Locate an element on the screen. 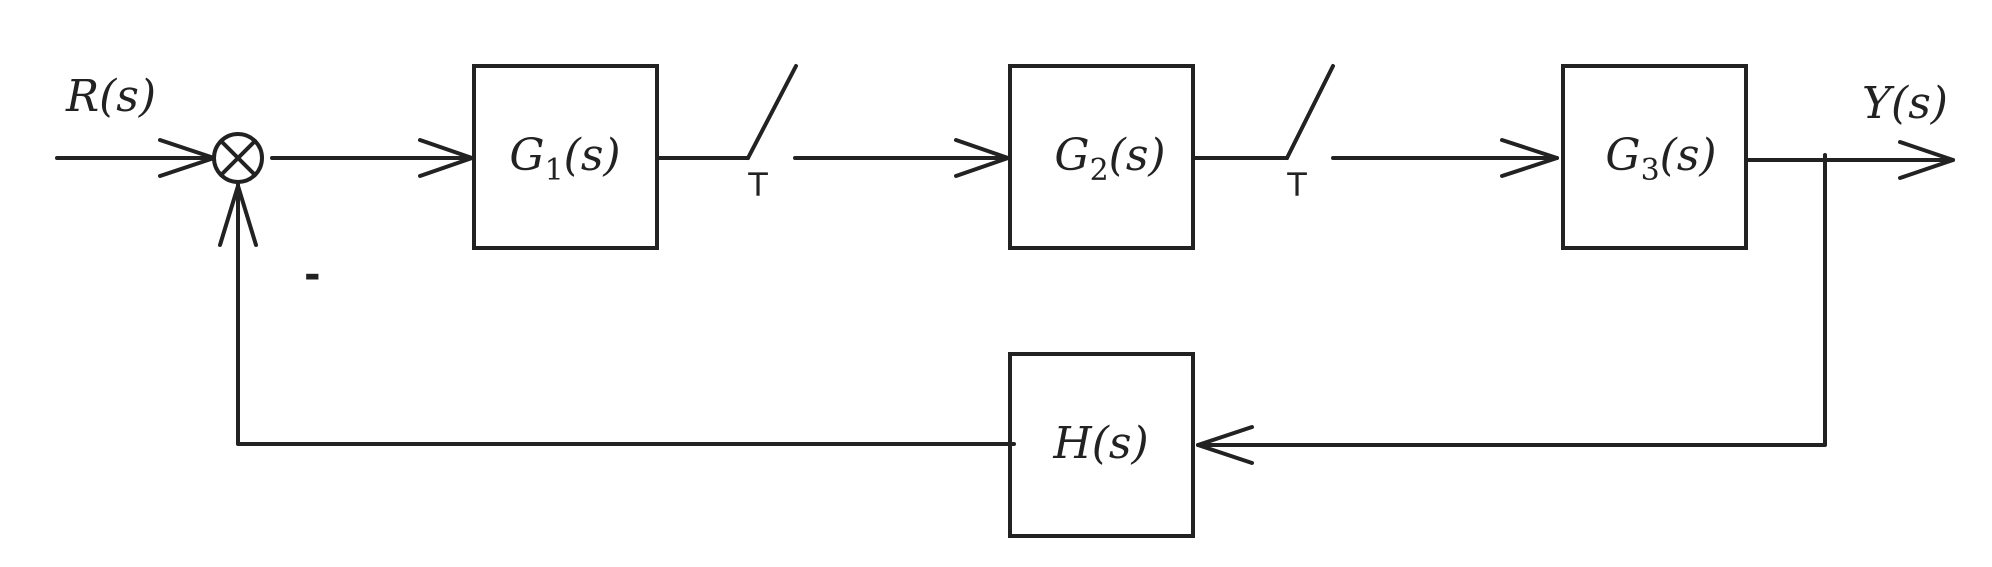 The image size is (1992, 567). arrow-sampler-2-to-g3 is located at coordinates (1445, 158).